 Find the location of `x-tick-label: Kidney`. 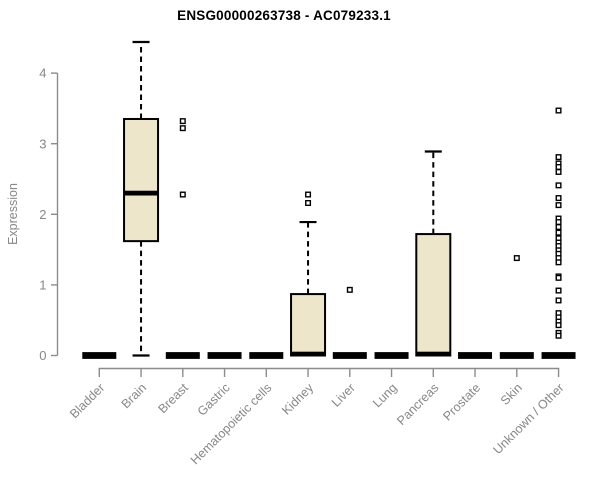

x-tick-label: Kidney is located at coordinates (297, 398).